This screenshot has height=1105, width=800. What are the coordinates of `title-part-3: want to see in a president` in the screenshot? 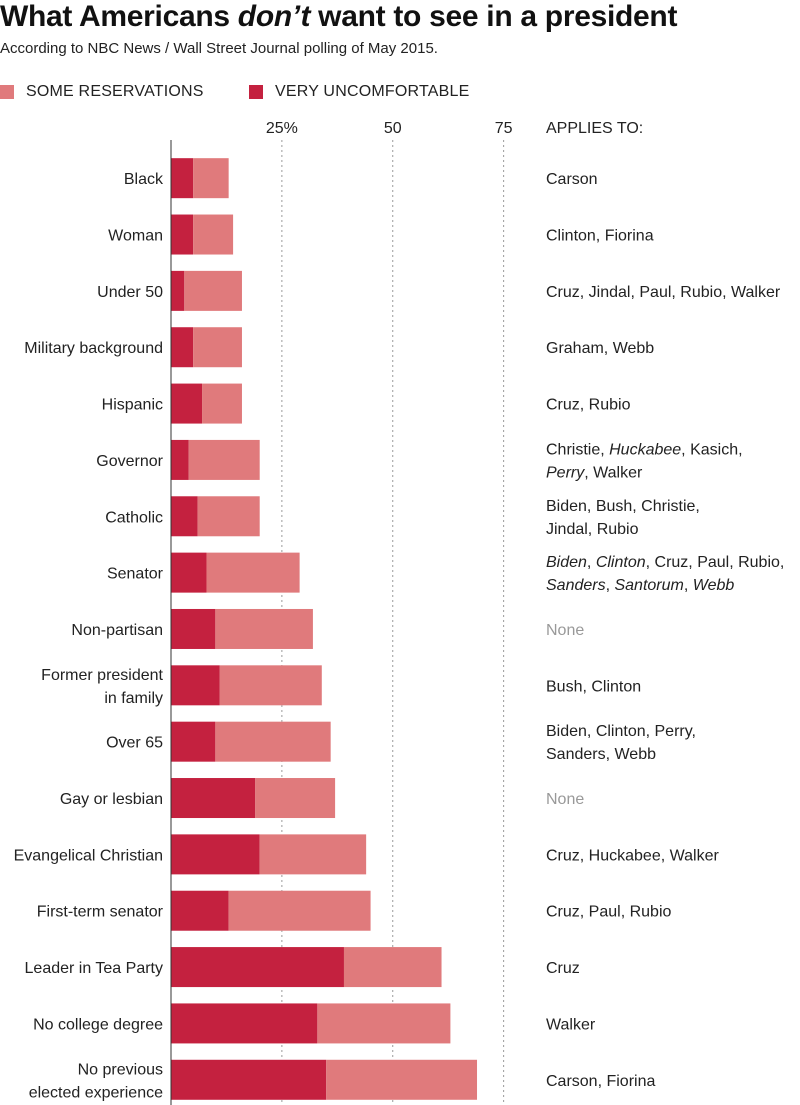 It's located at (494, 16).